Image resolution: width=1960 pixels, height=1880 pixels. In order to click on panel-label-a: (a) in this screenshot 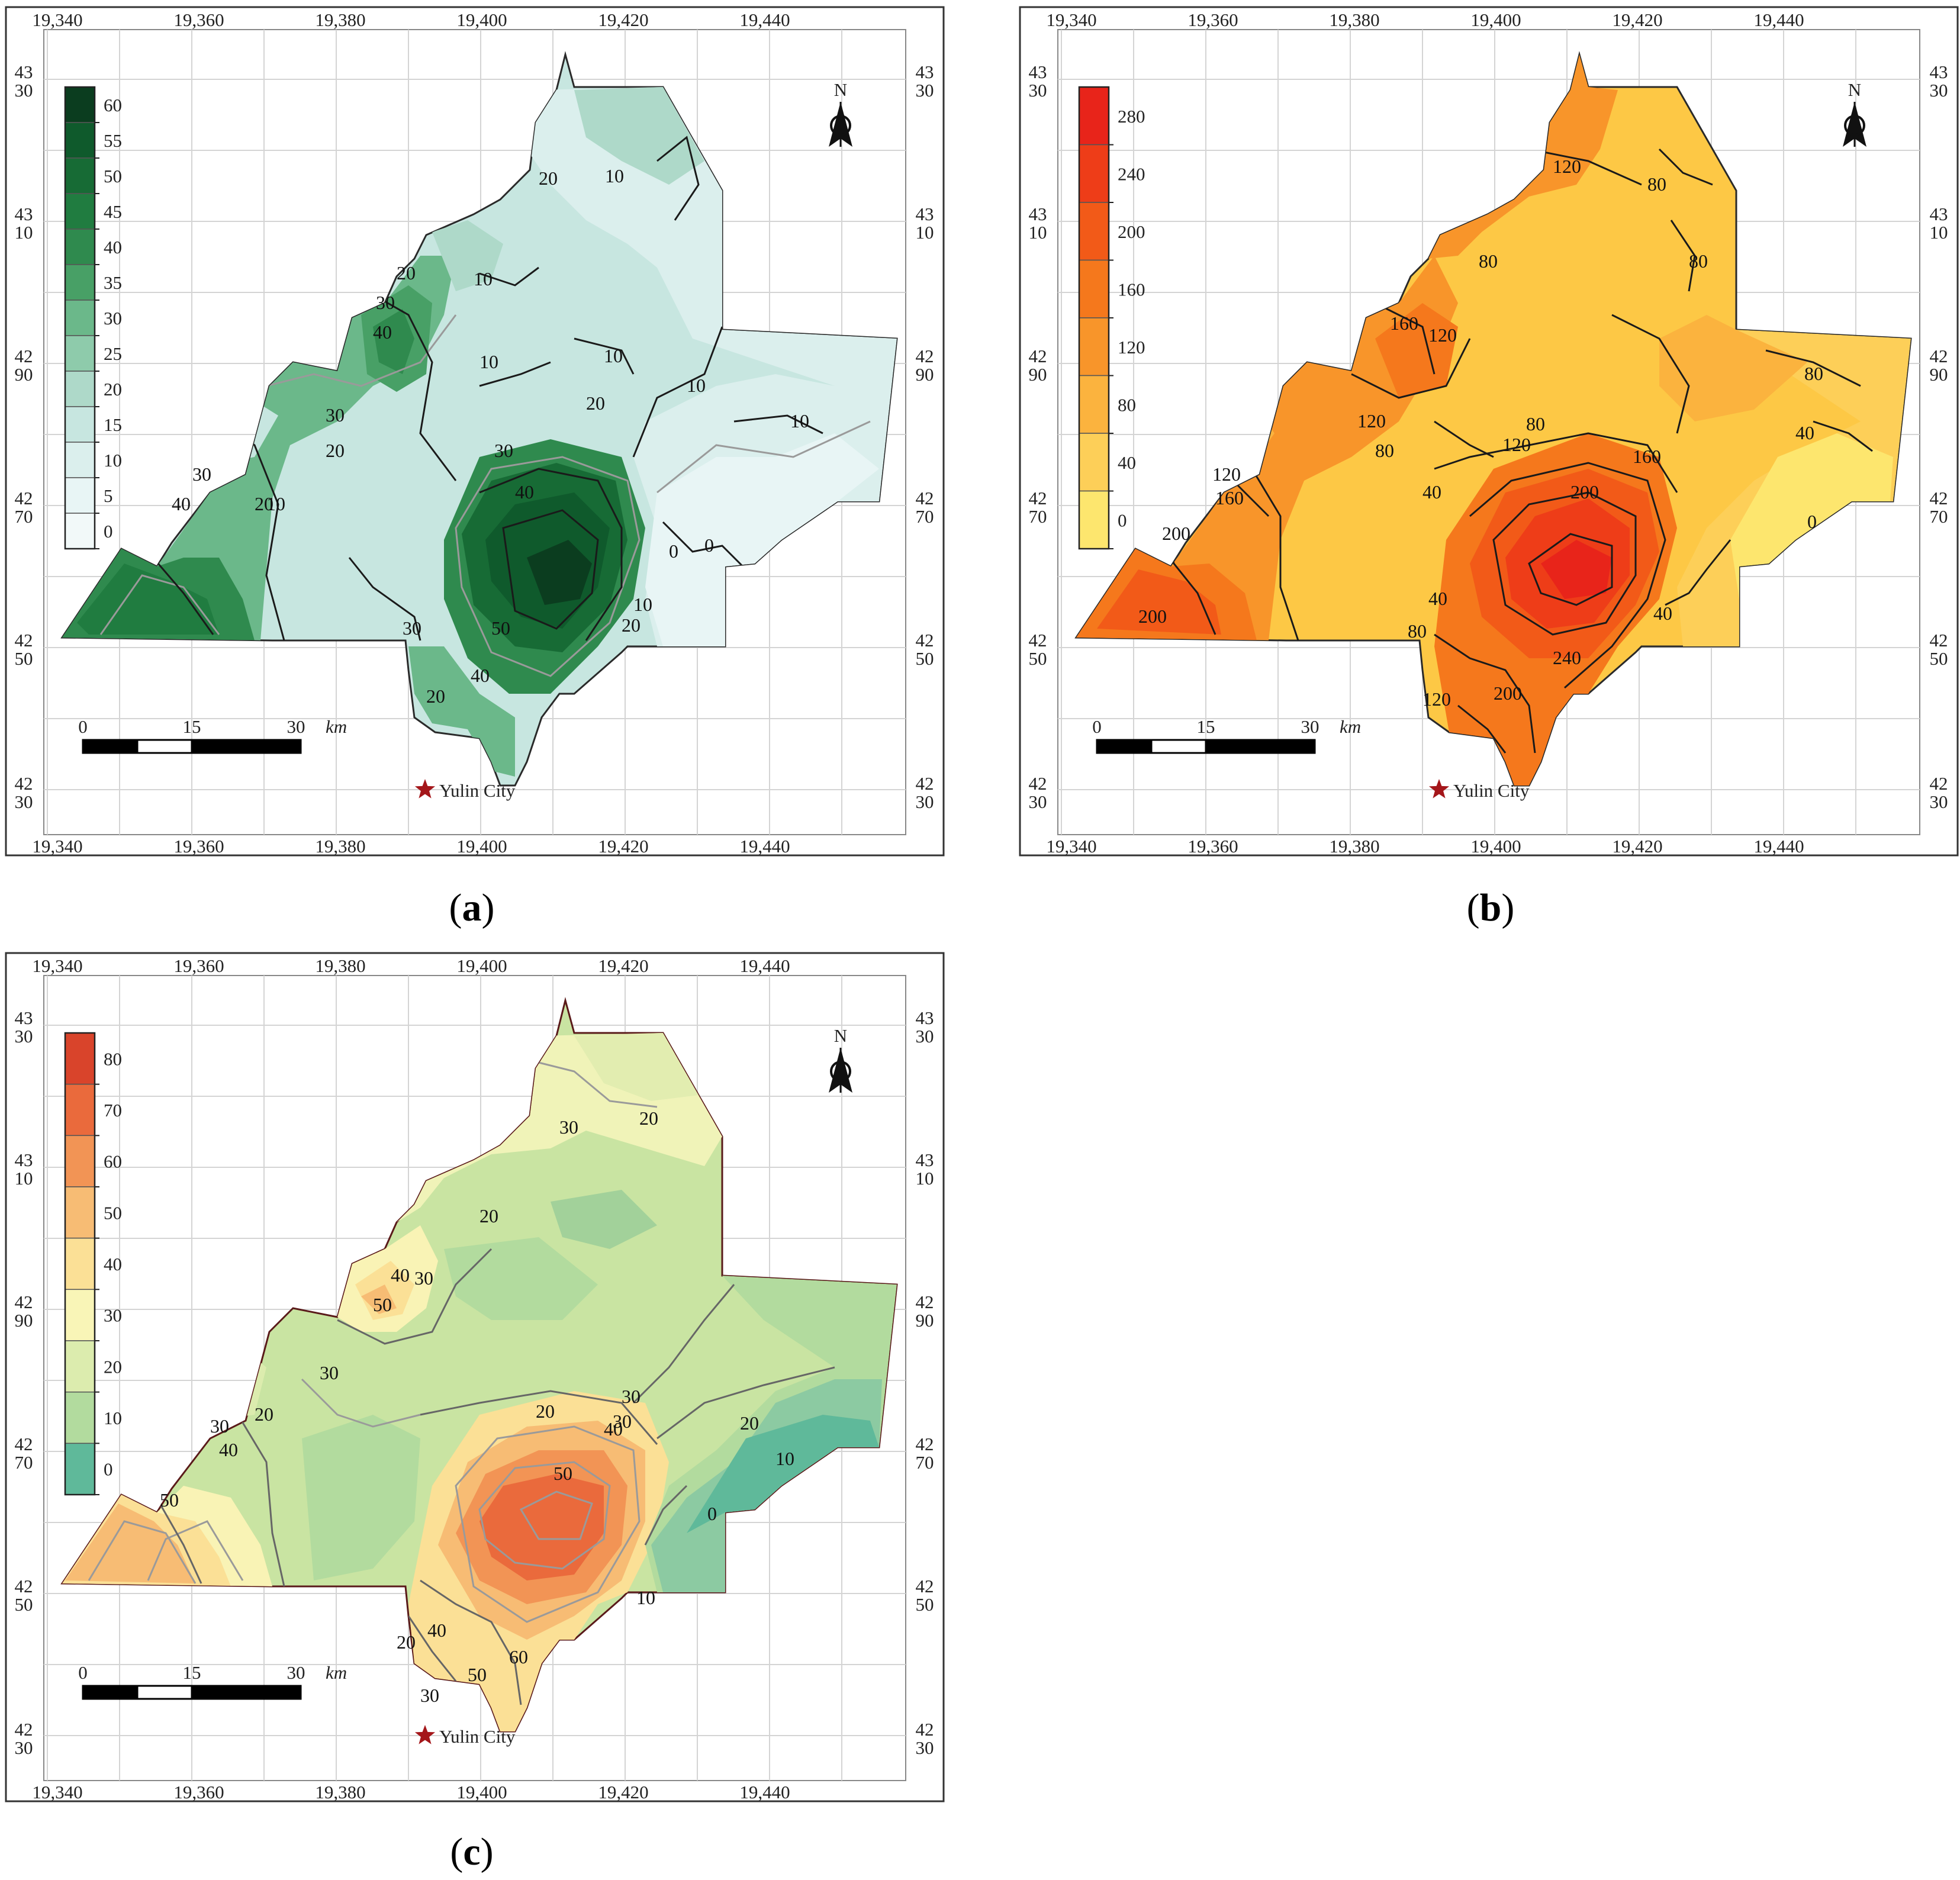, I will do `click(472, 907)`.